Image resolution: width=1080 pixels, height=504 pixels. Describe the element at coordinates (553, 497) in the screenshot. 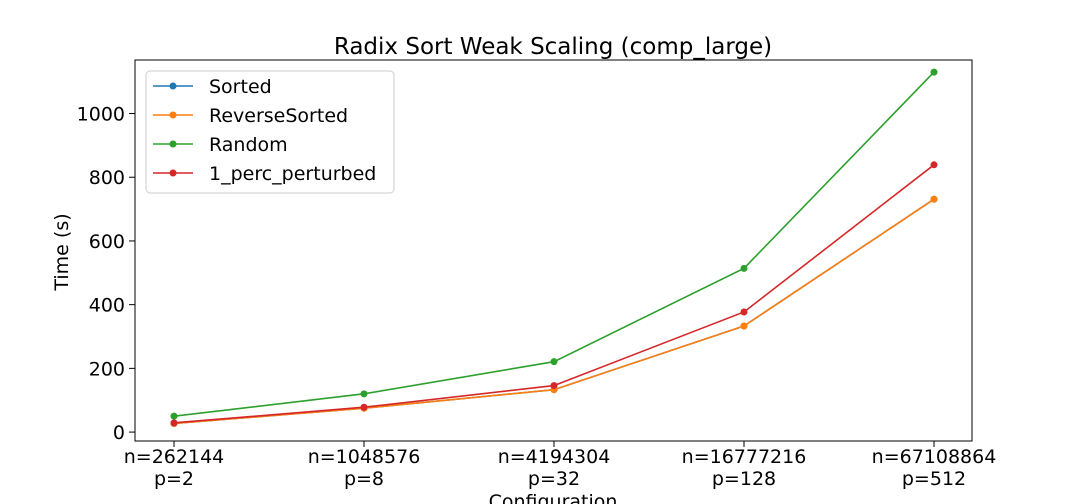

I see `x-axis-label: Configuration` at that location.